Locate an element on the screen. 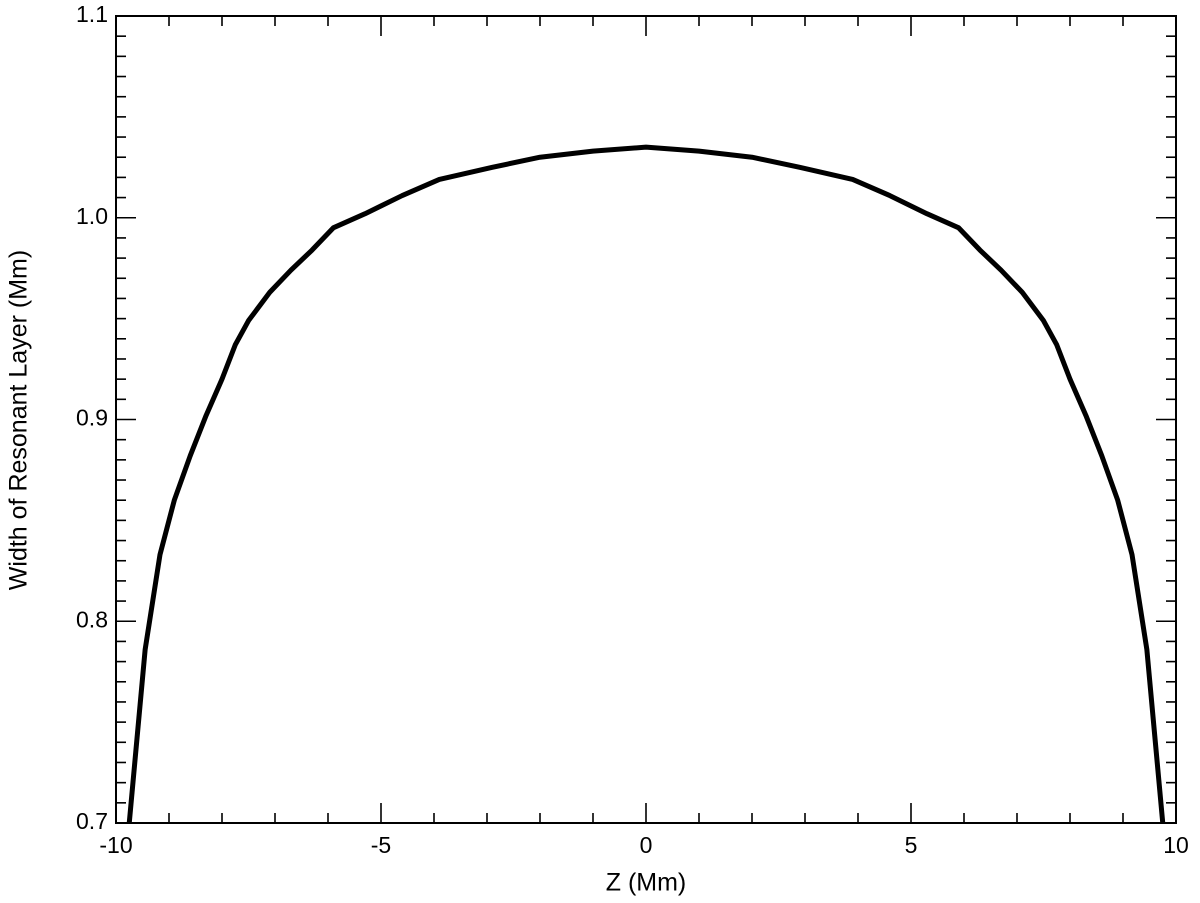 Image resolution: width=1200 pixels, height=903 pixels. x-tick-label: 0 is located at coordinates (646, 845).